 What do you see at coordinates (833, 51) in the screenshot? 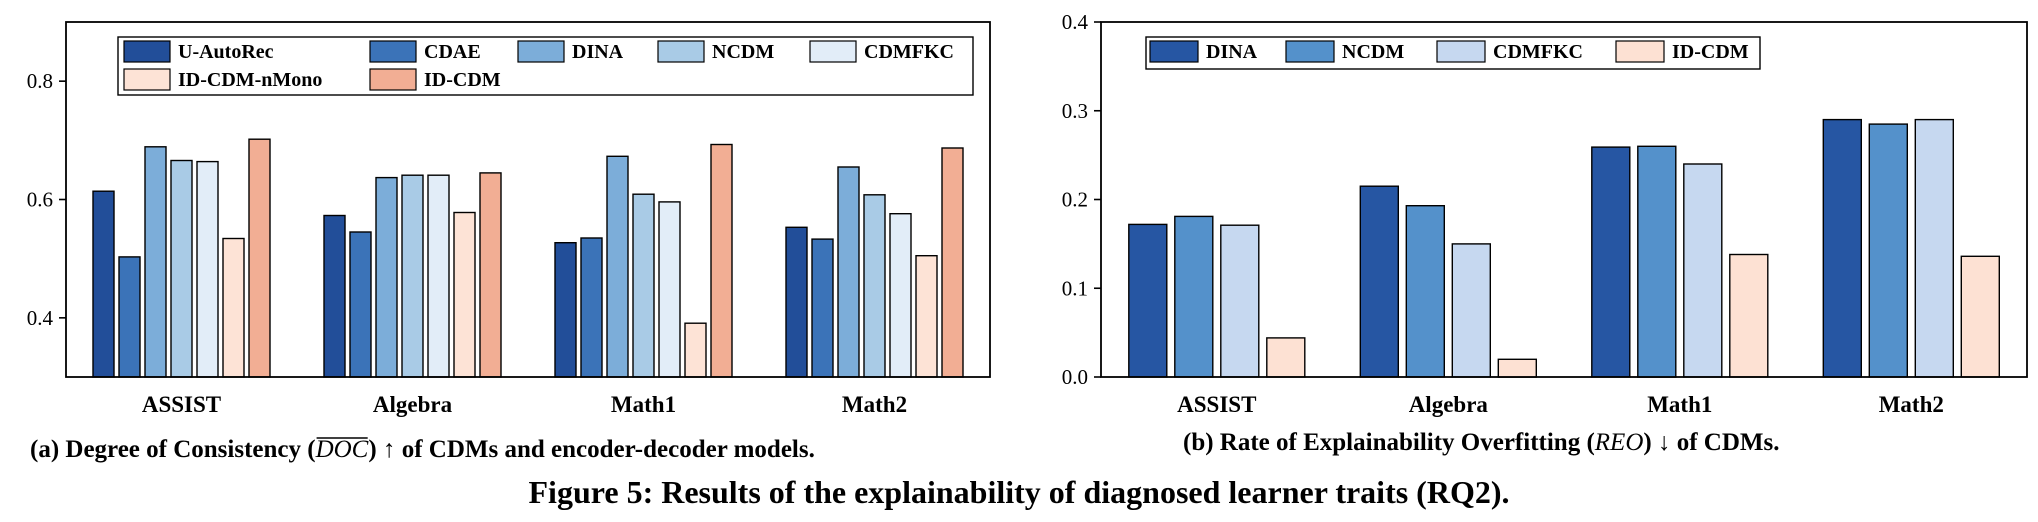
I see `legend-swatch-a-cdmfkc` at bounding box center [833, 51].